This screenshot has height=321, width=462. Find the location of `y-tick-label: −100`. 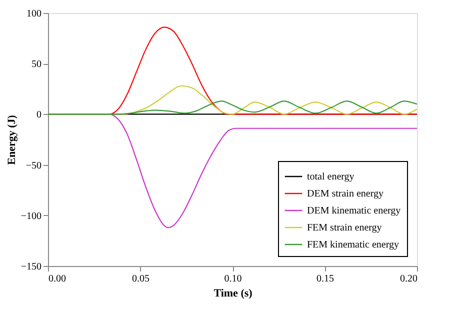

y-tick-label: −100 is located at coordinates (31, 216).